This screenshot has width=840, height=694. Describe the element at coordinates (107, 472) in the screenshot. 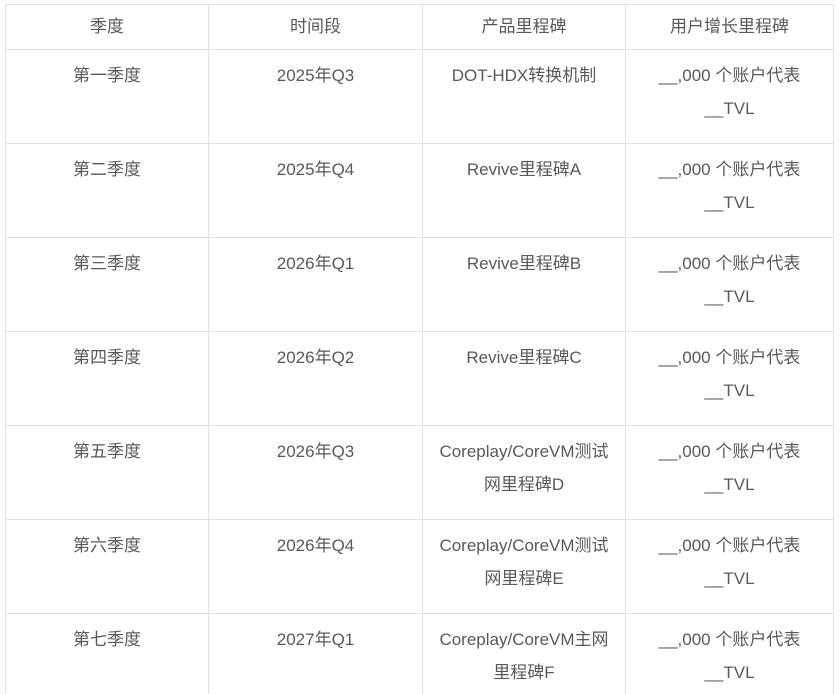

I see `cell-quarter: 第五季度` at that location.